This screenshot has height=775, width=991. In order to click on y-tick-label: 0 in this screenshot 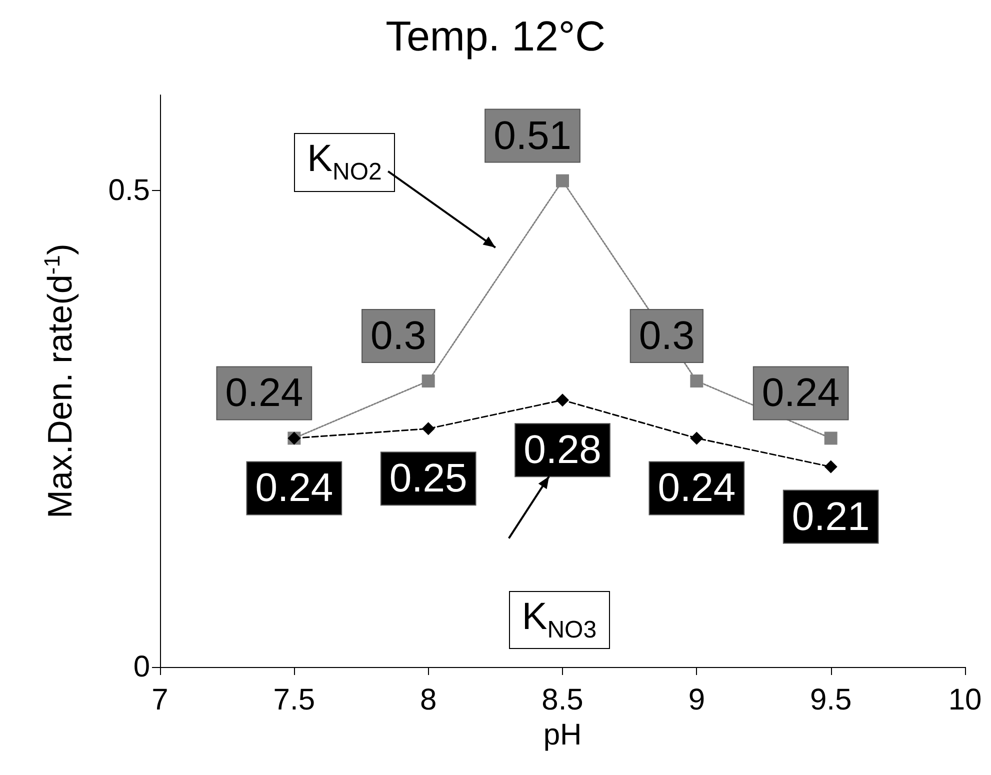, I will do `click(141, 667)`.